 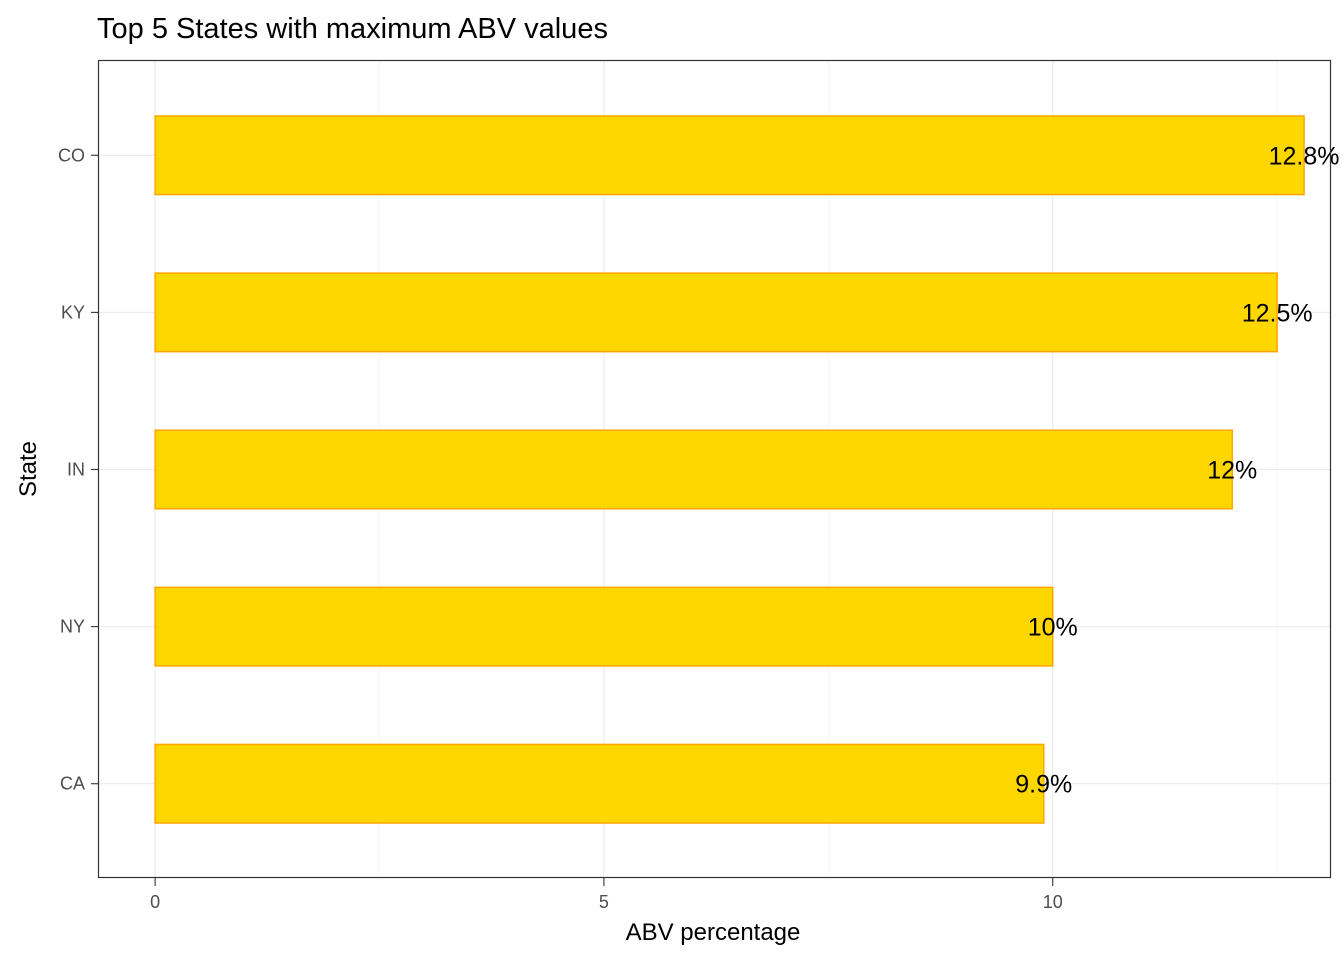 I want to click on y-tick-label: NY, so click(x=72, y=627).